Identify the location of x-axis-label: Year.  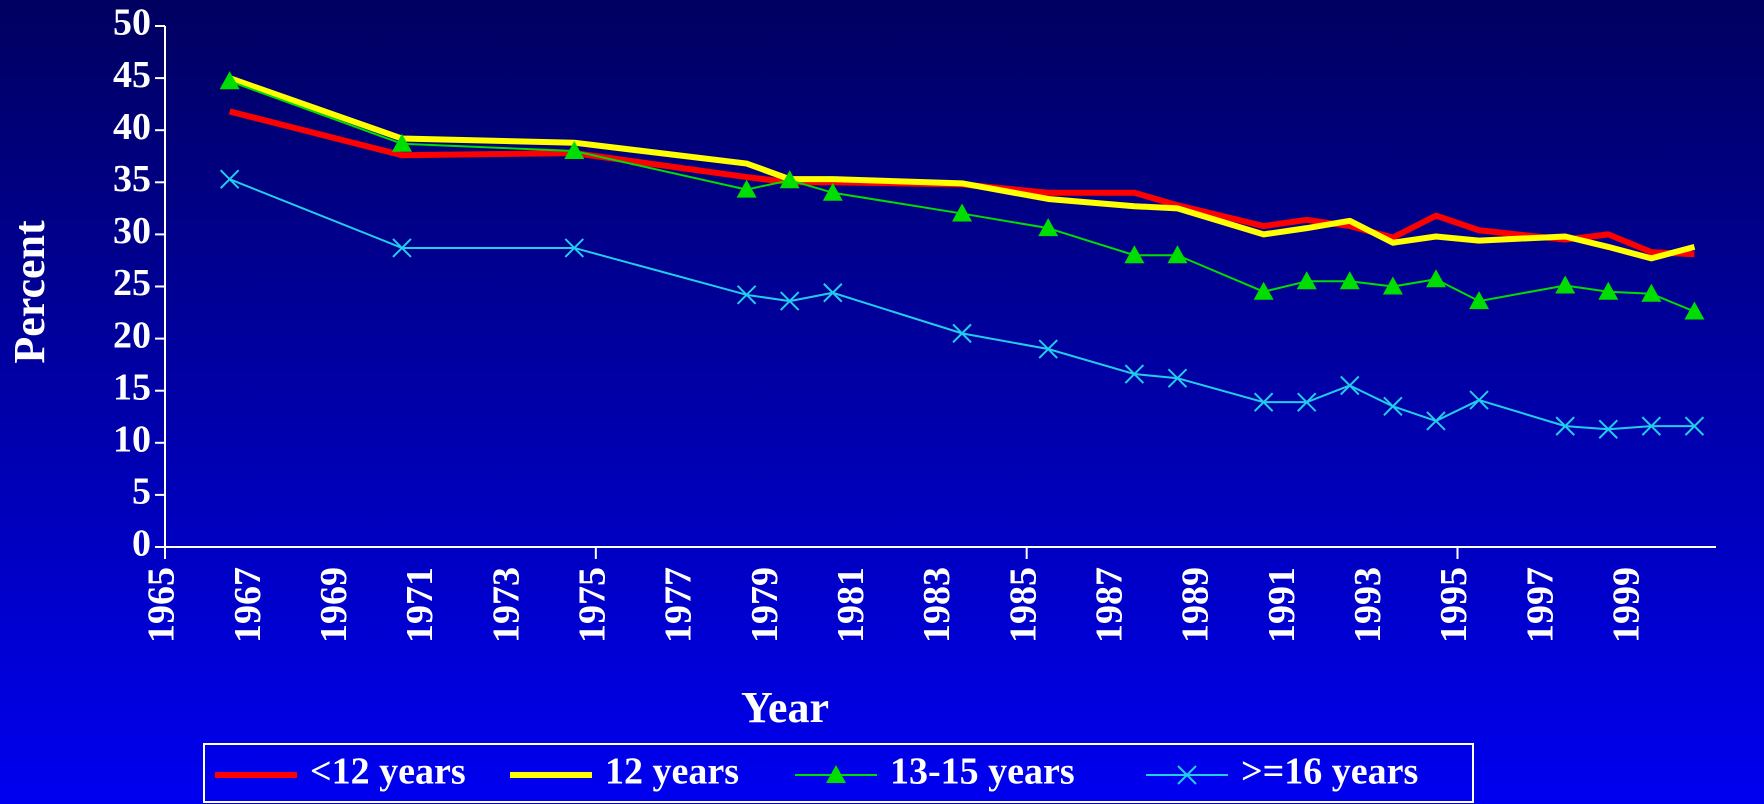
(785, 707).